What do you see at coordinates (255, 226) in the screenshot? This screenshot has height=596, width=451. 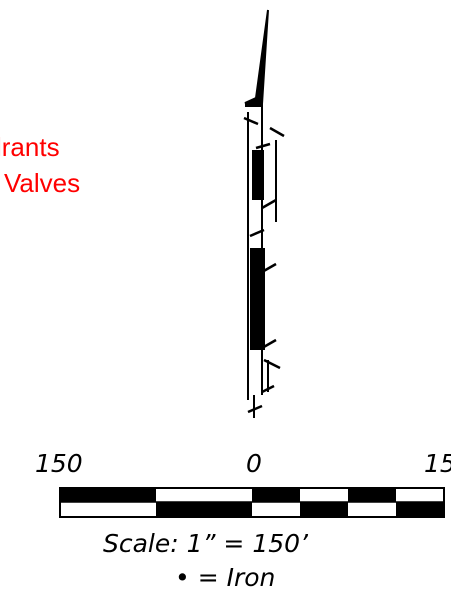 I see `filled-segments` at bounding box center [255, 226].